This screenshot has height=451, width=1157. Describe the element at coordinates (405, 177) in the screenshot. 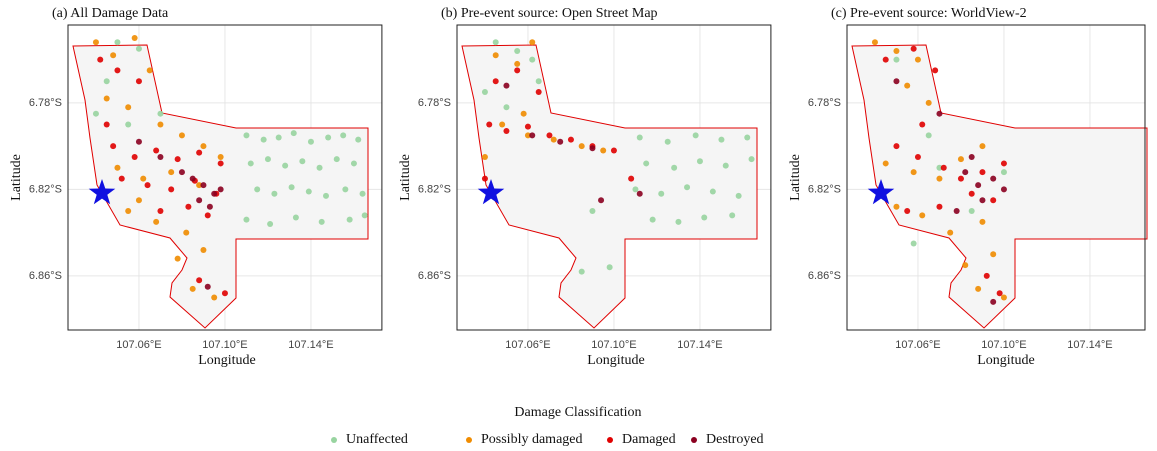

I see `y-axis-label: Latitude` at that location.